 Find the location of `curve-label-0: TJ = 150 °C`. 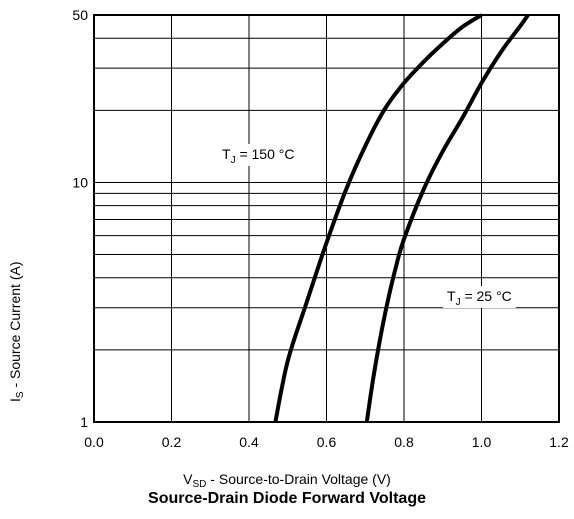

curve-label-0: TJ = 150 °C is located at coordinates (258, 156).